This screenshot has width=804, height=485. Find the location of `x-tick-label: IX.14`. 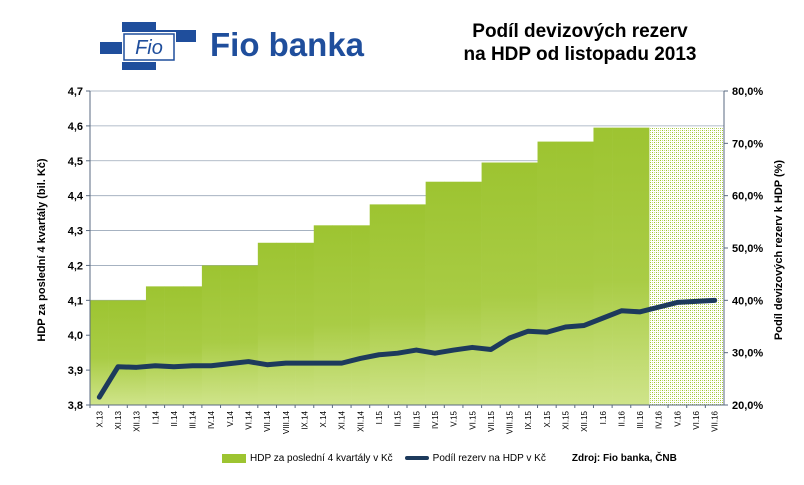

x-tick-label: IX.14 is located at coordinates (304, 419).